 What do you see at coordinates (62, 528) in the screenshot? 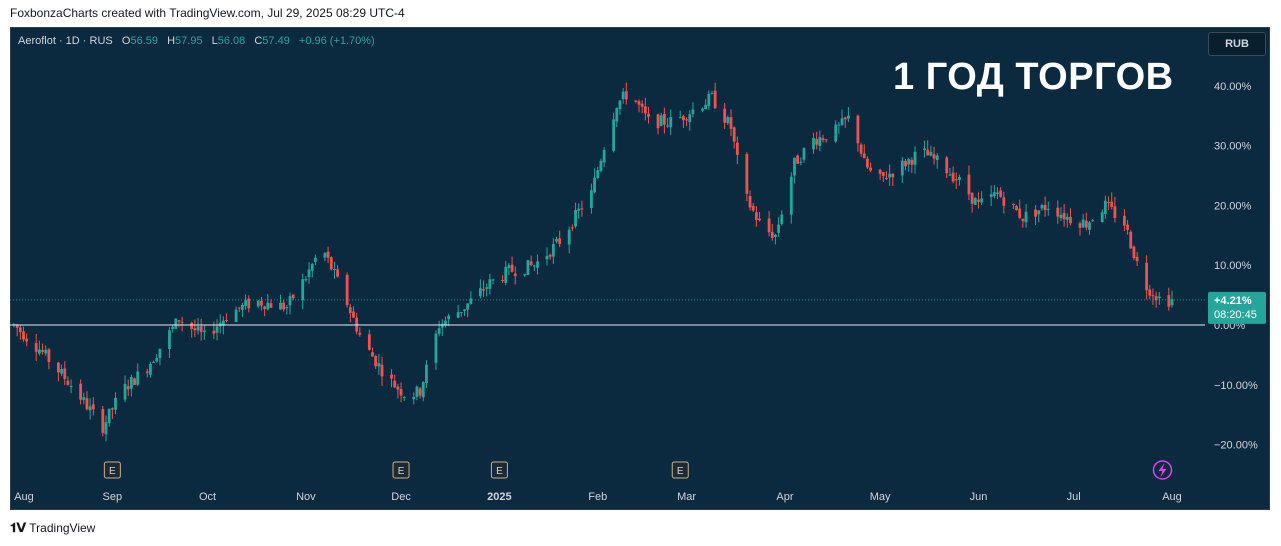
I see `brand-label: TradingView` at bounding box center [62, 528].